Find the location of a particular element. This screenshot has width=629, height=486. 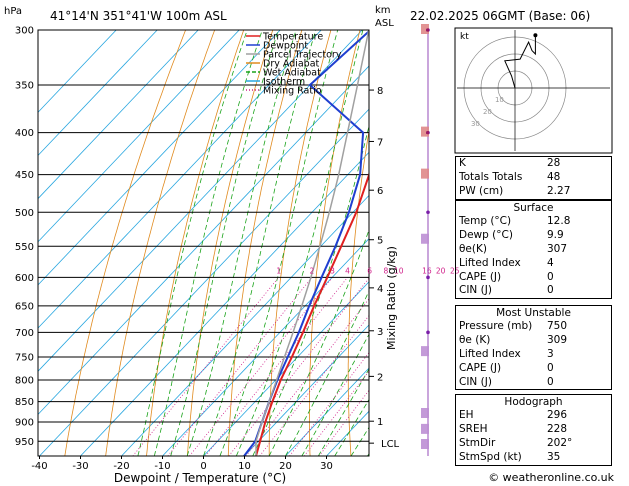

temperature-tick-label: 30 is located at coordinates (326, 466).